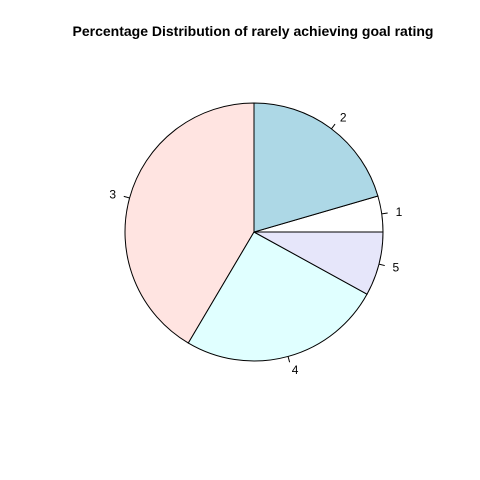 The height and width of the screenshot is (480, 480). I want to click on pie-label-1: 1, so click(399, 212).